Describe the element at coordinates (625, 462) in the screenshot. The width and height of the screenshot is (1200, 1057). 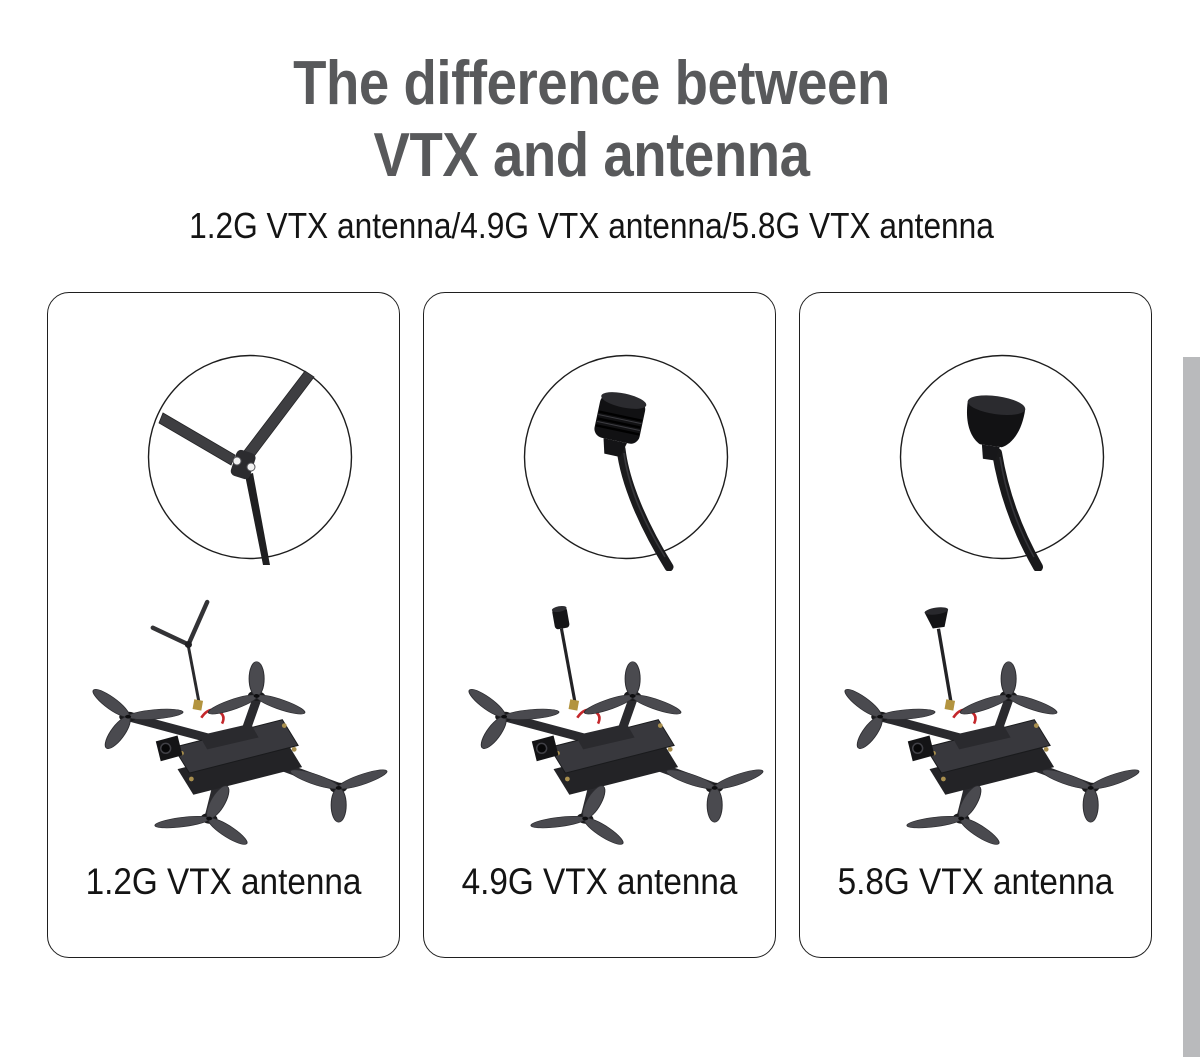
I see `cylinder-cap-whip-antenna-detail-icon` at that location.